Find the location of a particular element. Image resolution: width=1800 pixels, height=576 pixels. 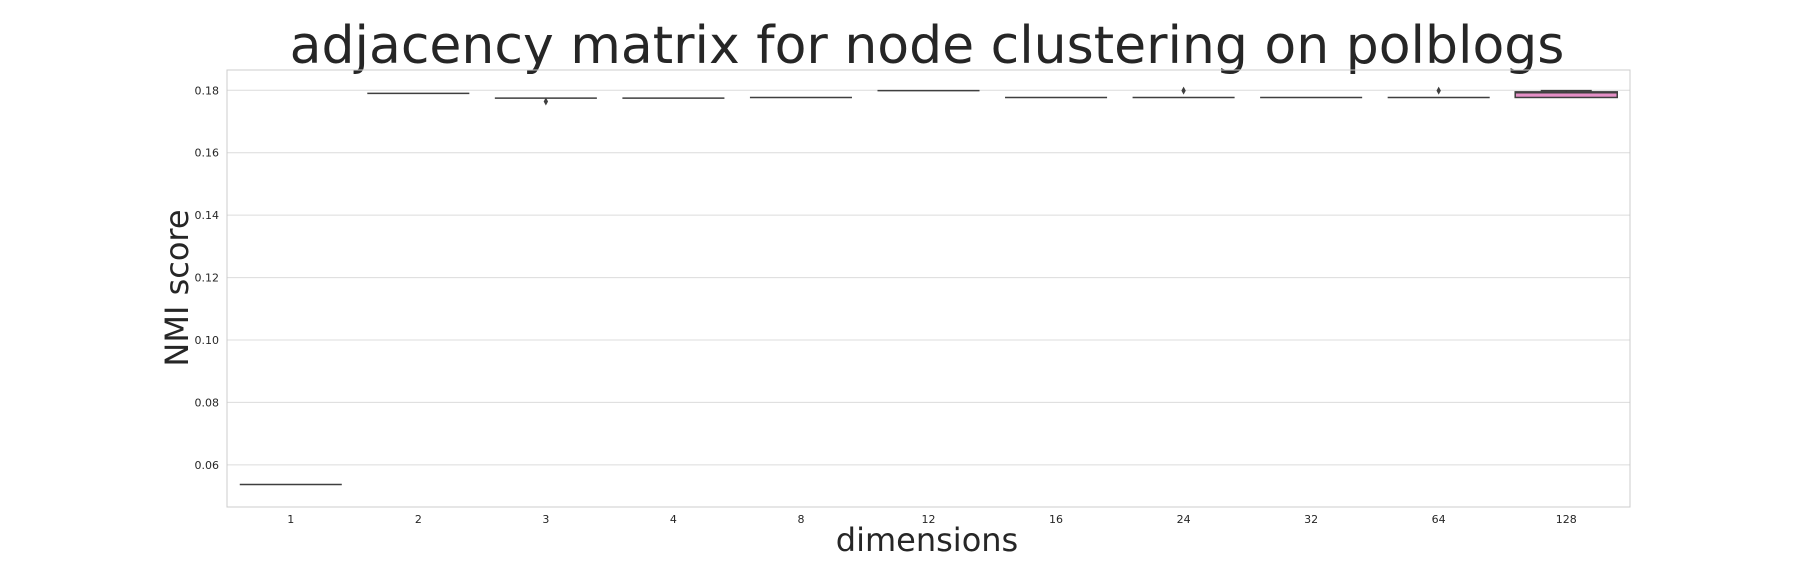

x-tick-label: 64 is located at coordinates (1439, 519).